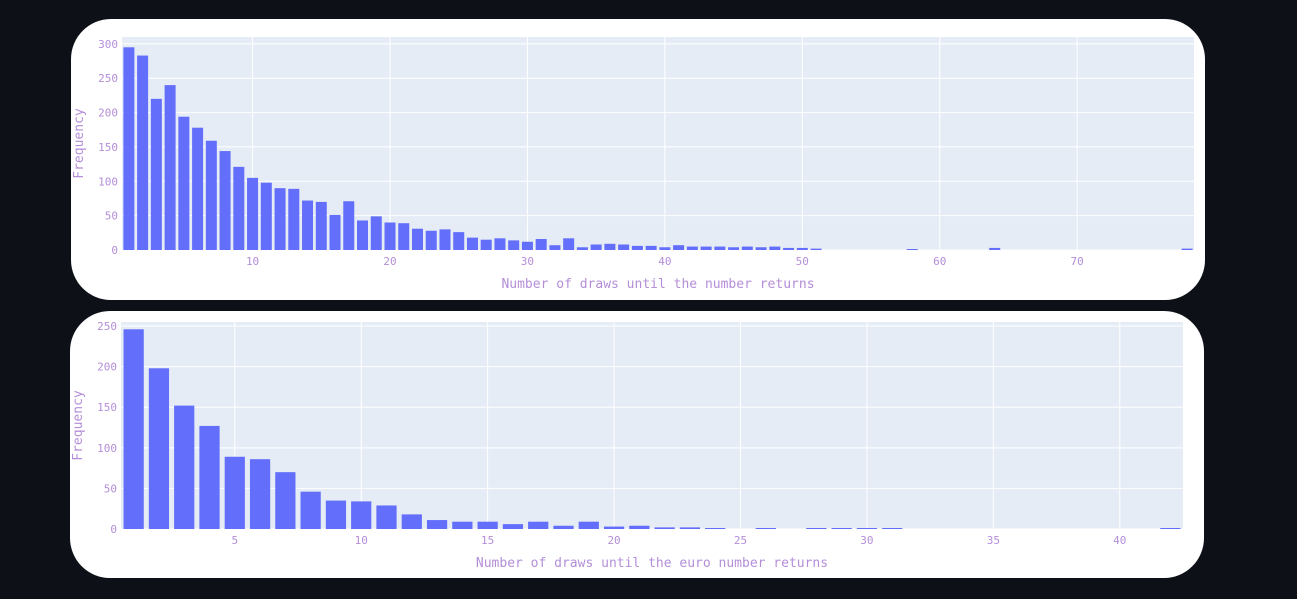 The height and width of the screenshot is (599, 1297). Describe the element at coordinates (527, 261) in the screenshot. I see `x-tick-label: 30` at that location.